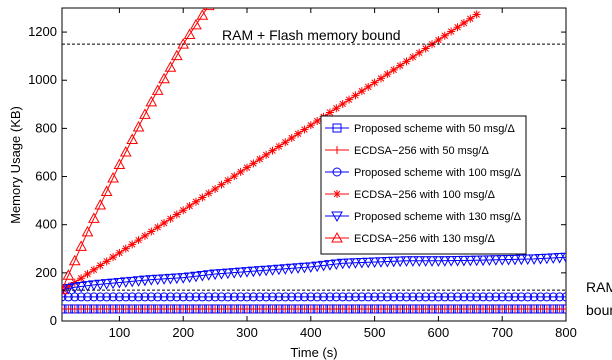 Image resolution: width=612 pixels, height=360 pixels. What do you see at coordinates (502, 332) in the screenshot?
I see `x-tick-label: 700` at bounding box center [502, 332].